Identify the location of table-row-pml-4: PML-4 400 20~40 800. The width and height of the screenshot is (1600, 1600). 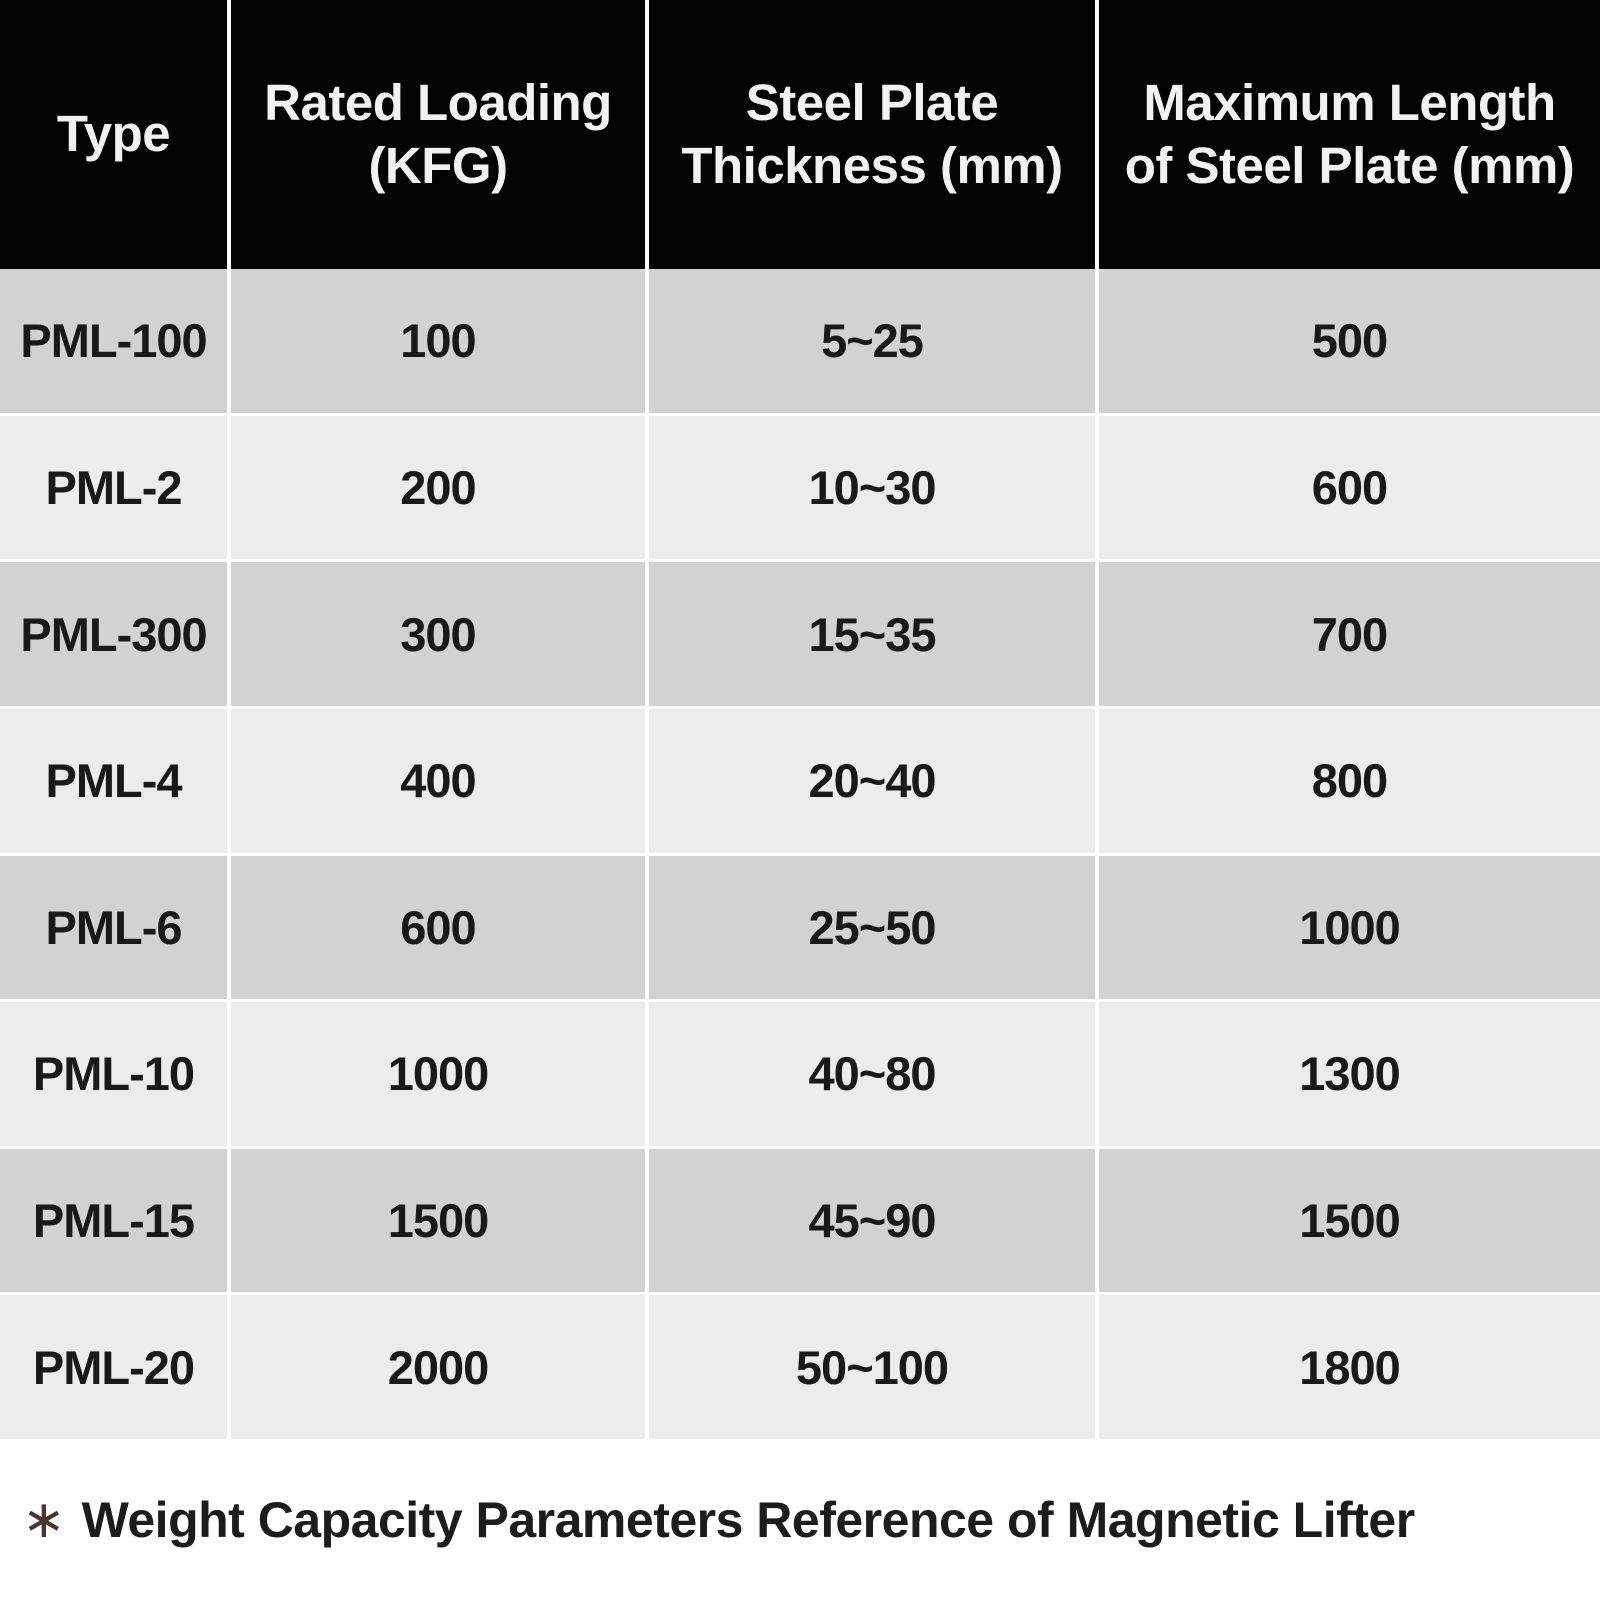
(800, 780).